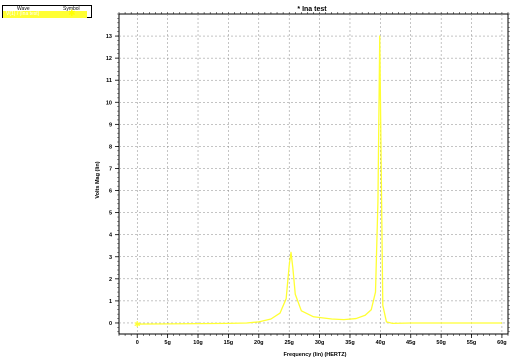 This screenshot has width=516, height=360. Describe the element at coordinates (110, 169) in the screenshot. I see `y-tick-label: 7` at that location.